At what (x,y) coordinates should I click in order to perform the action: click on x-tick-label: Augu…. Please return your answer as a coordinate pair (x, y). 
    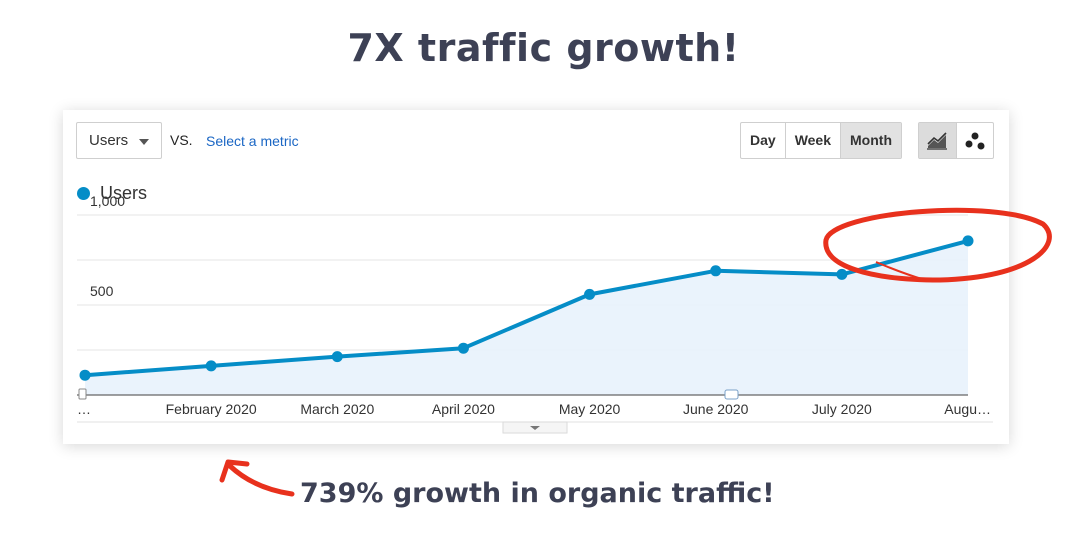
    Looking at the image, I should click on (967, 409).